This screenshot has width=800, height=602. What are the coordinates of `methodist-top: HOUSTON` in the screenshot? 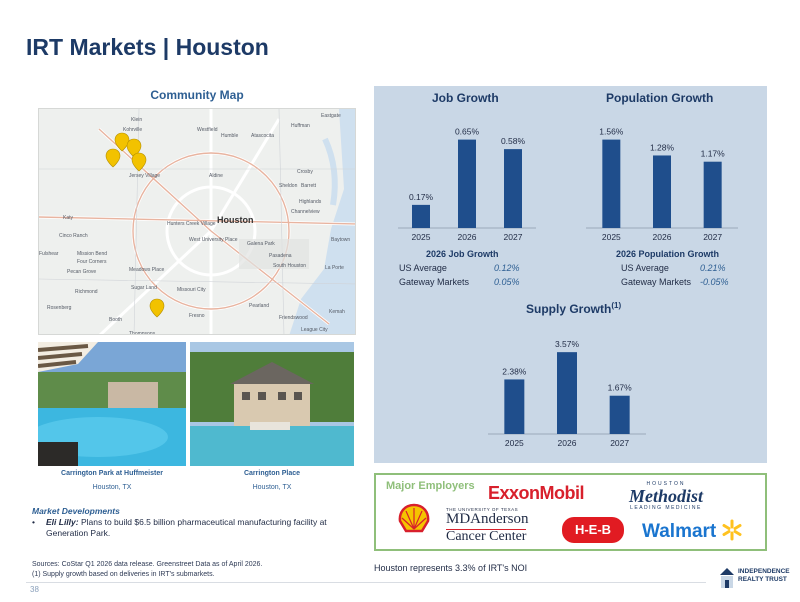 It's located at (666, 484).